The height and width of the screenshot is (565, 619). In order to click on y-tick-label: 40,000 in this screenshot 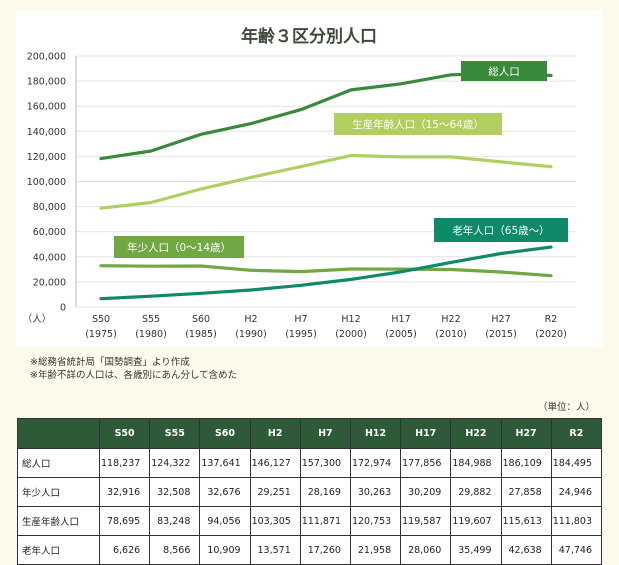, I will do `click(49, 257)`.